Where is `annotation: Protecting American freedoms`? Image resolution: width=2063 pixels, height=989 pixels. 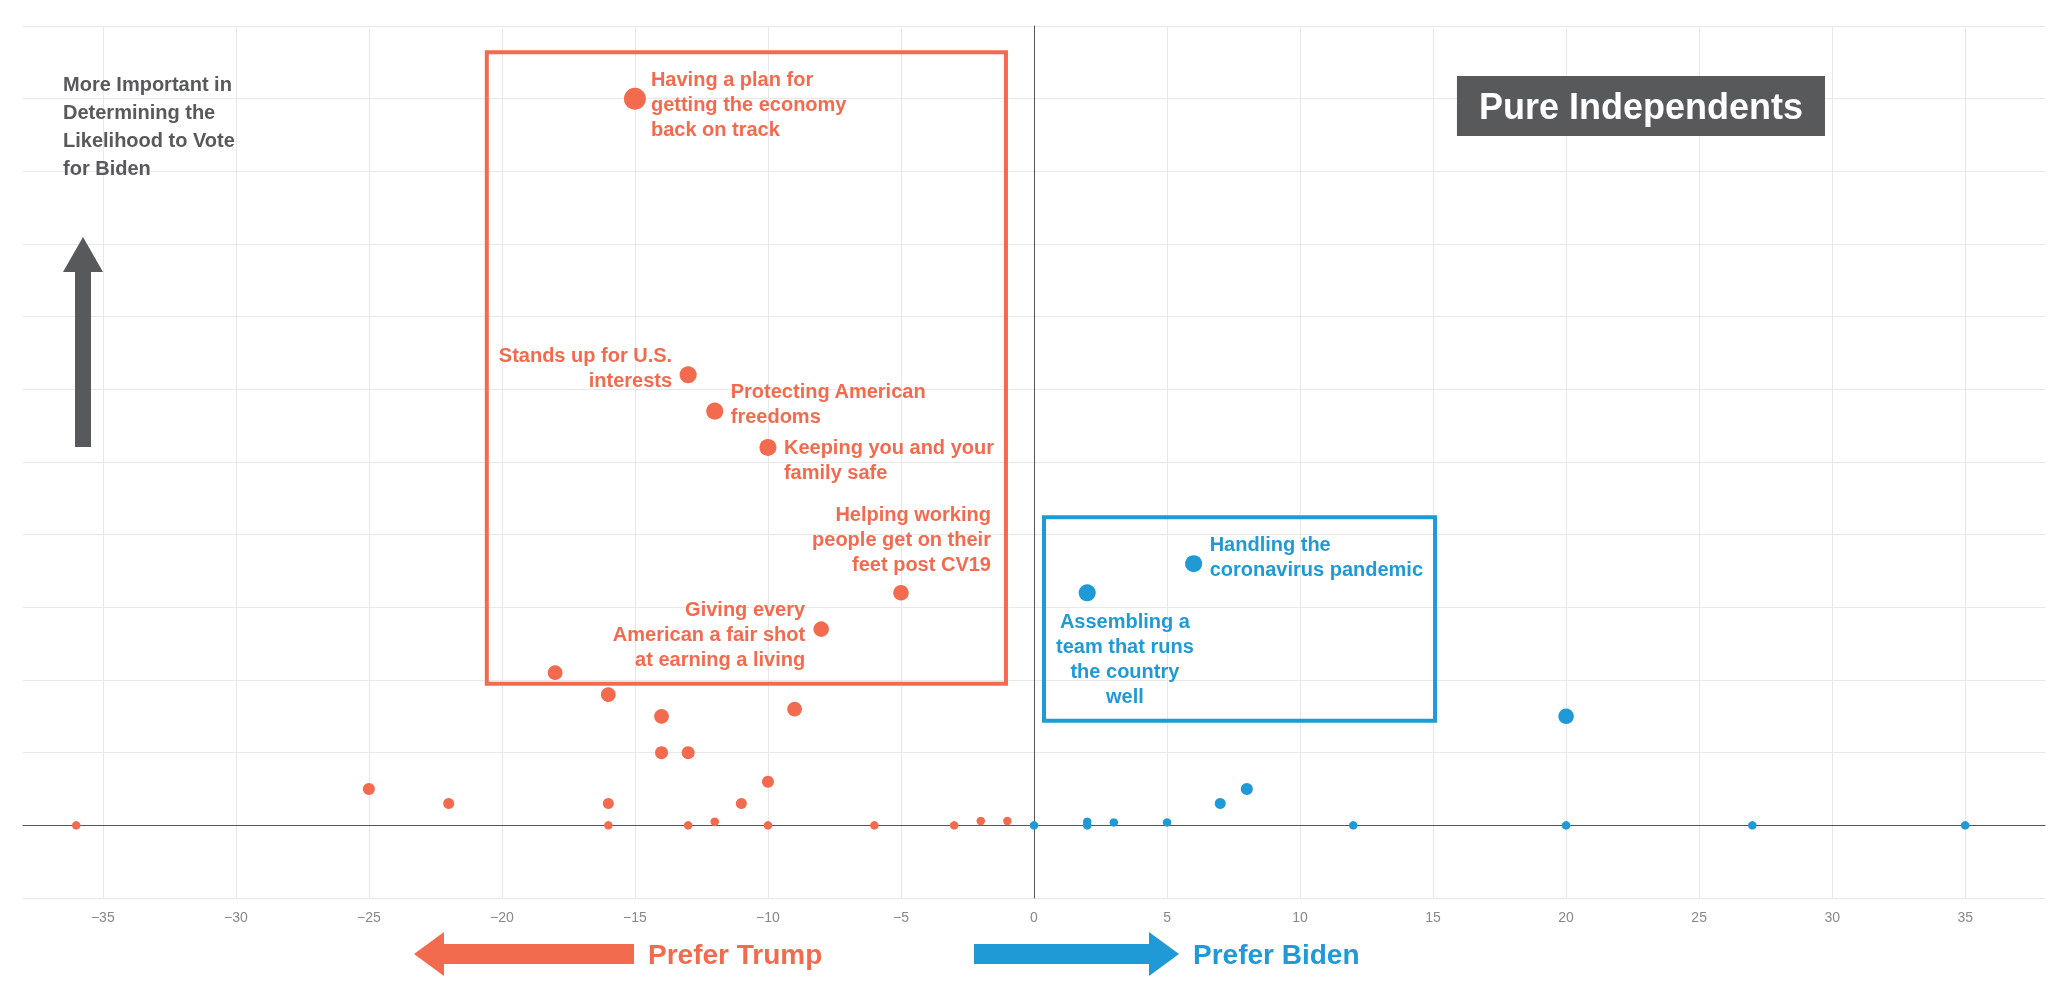
annotation: Protecting American freedoms is located at coordinates (828, 404).